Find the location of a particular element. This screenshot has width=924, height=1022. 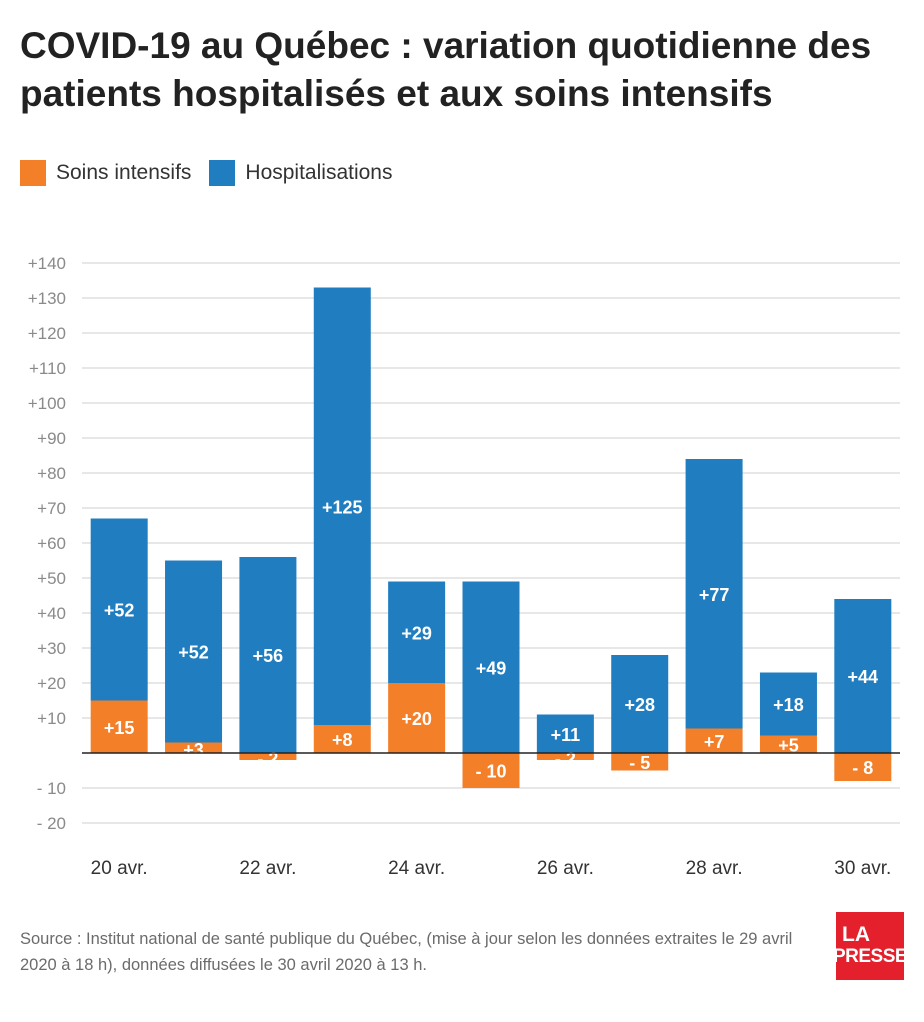

y-tick-label: +60 is located at coordinates (51, 543).